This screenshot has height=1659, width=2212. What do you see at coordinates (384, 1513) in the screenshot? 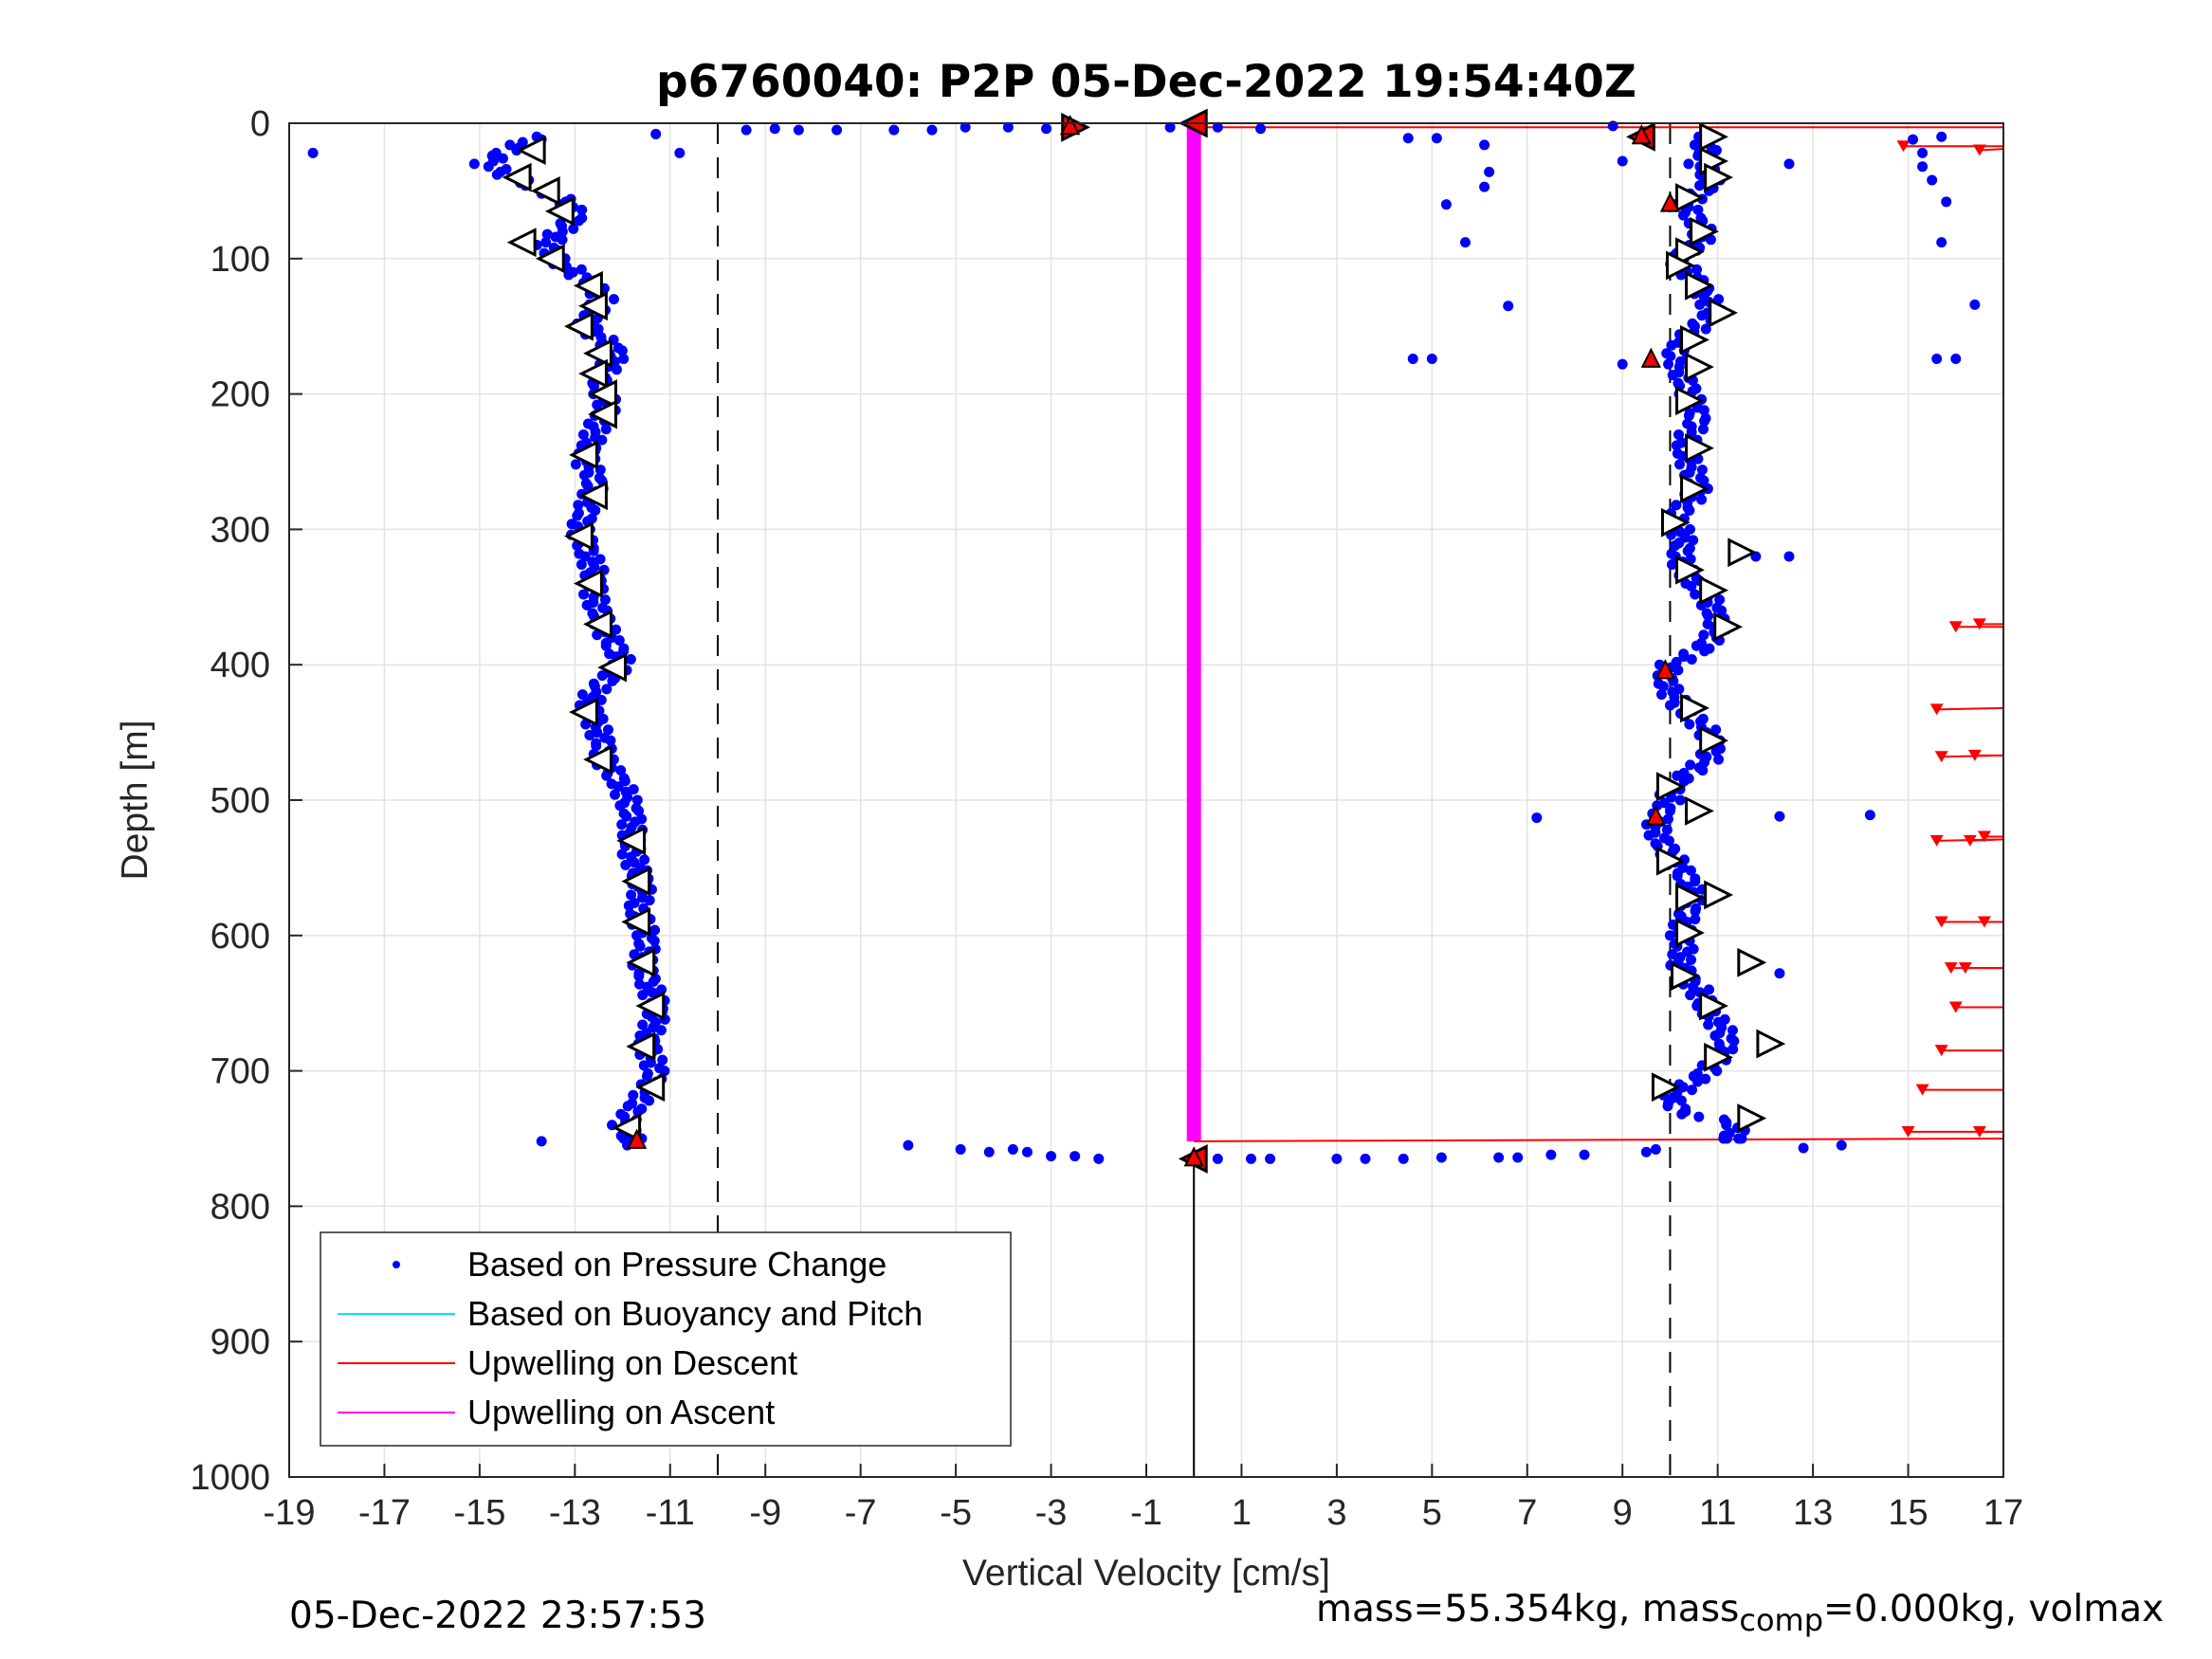
I see `x-tick-label: -17` at bounding box center [384, 1513].